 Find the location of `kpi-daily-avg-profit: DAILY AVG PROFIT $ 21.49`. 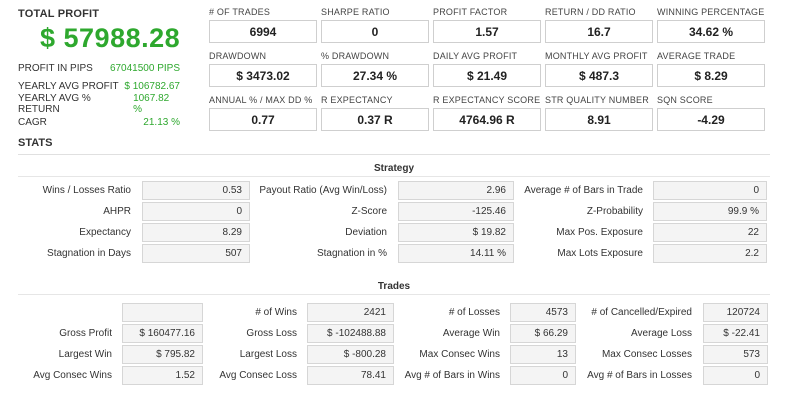

kpi-daily-avg-profit: DAILY AVG PROFIT $ 21.49 is located at coordinates (487, 73).